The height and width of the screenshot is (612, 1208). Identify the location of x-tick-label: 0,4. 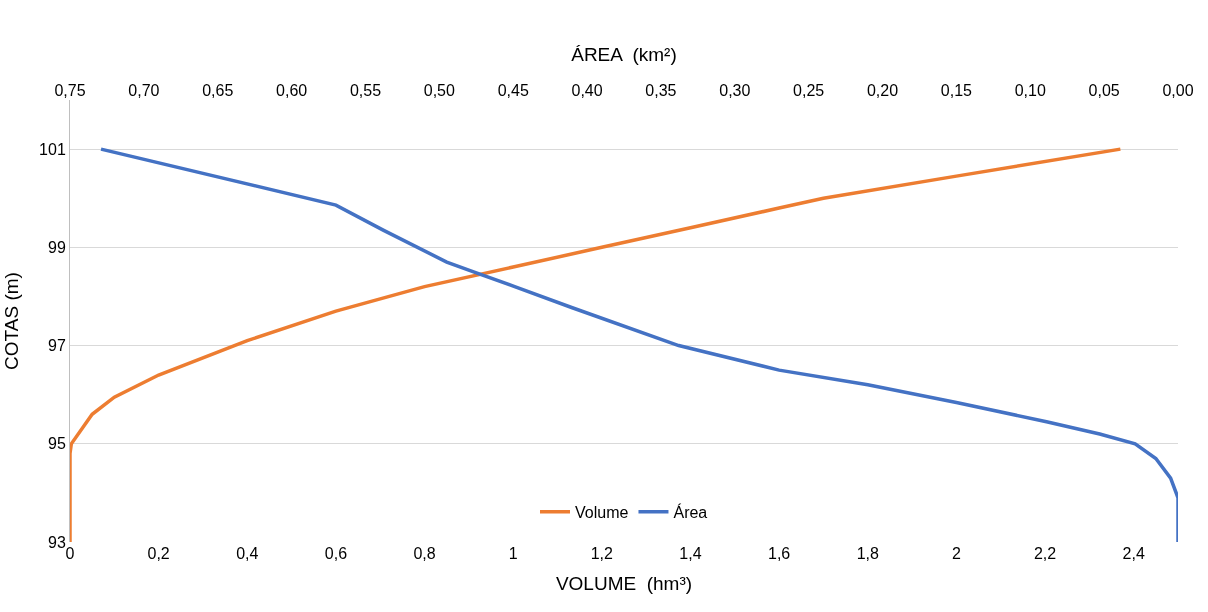
(247, 553).